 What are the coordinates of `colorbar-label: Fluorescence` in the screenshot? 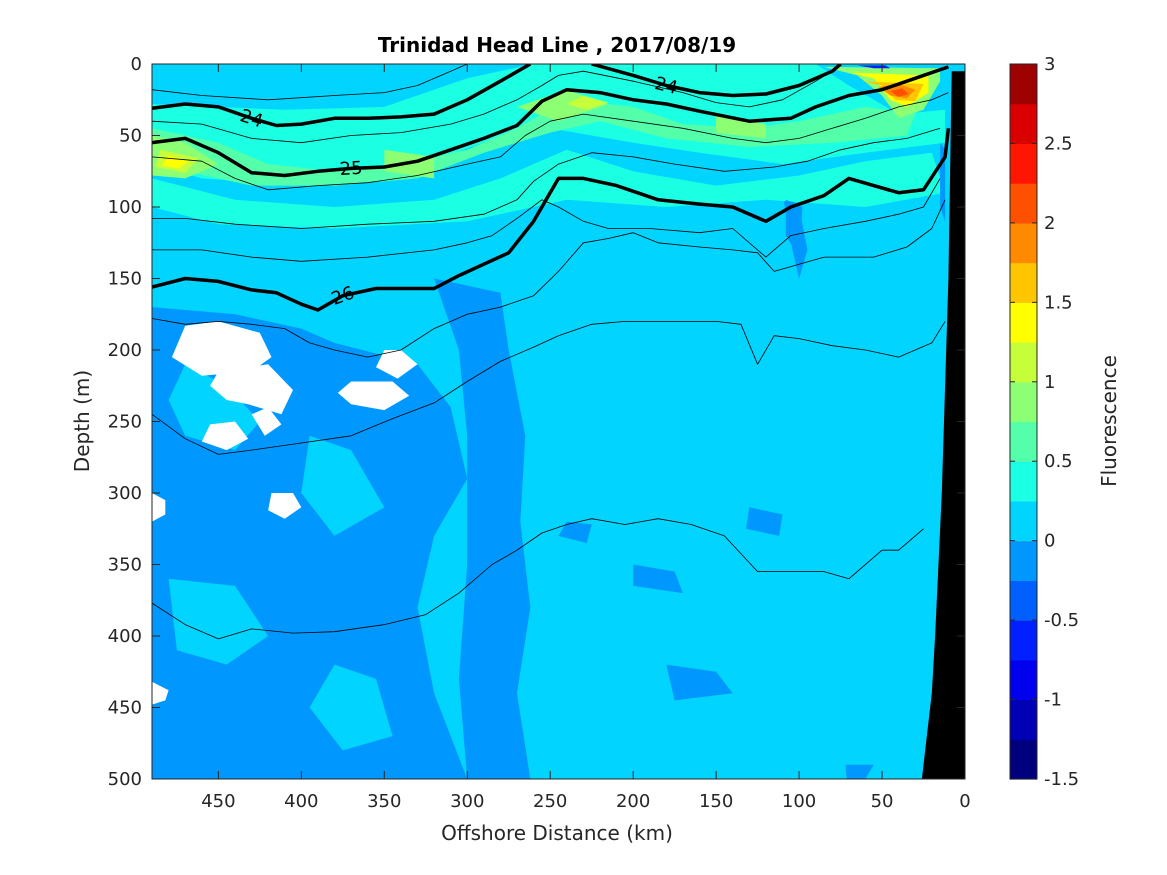 It's located at (1109, 421).